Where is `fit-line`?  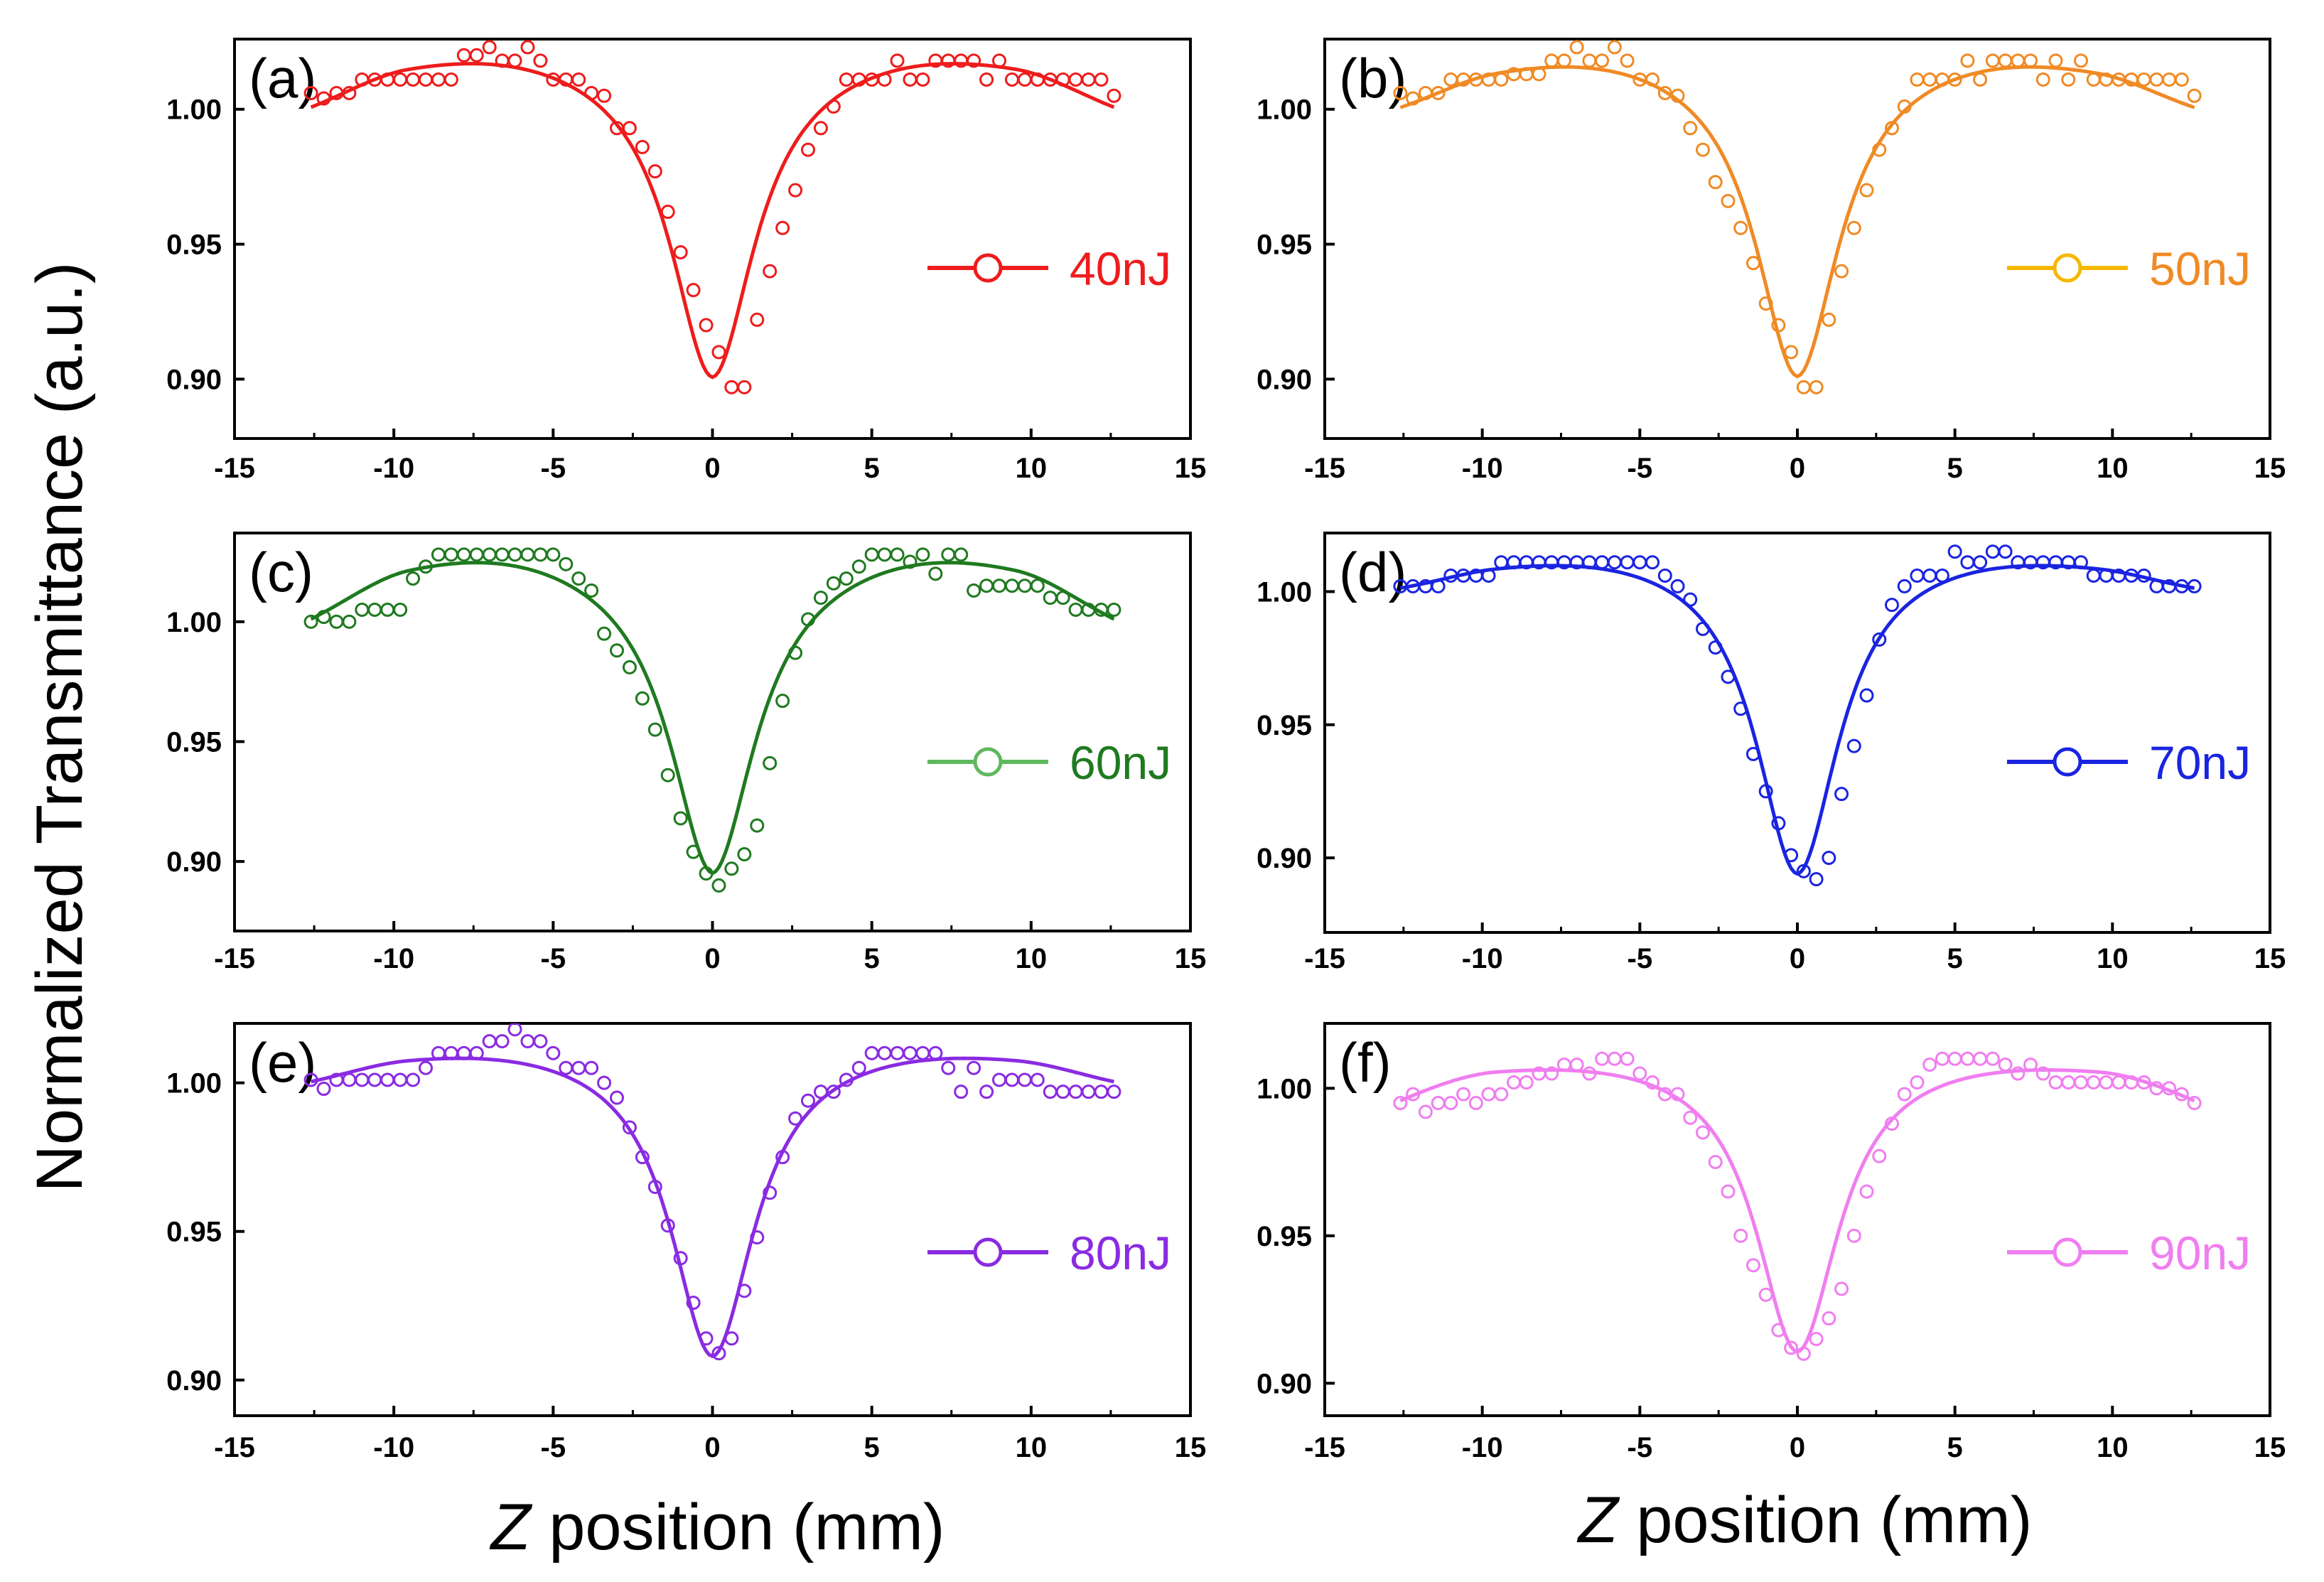 fit-line is located at coordinates (712, 718).